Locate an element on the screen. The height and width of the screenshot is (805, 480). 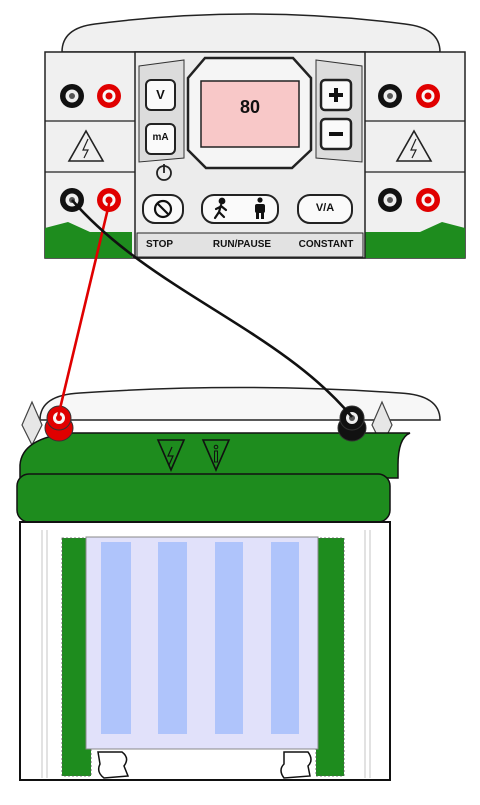
display-screen is located at coordinates (250, 114).